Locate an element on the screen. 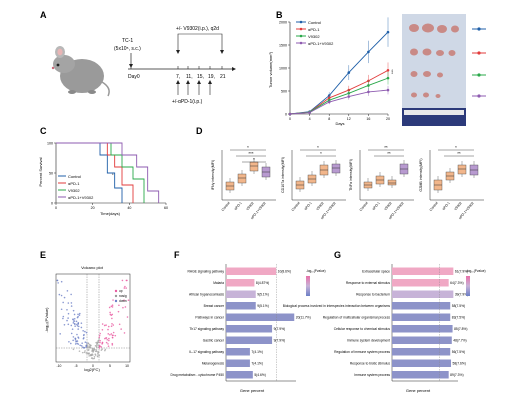  bar-value-label: 5(4.6%) is located at coordinates (260, 375).